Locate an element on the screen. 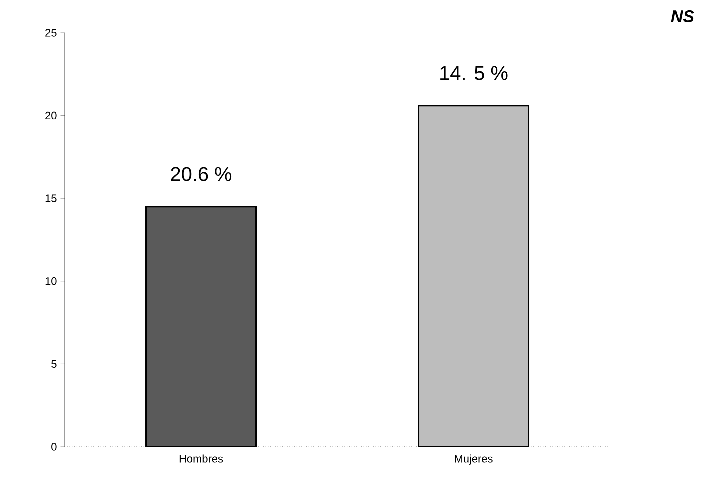 The width and height of the screenshot is (703, 493). x-tick-label: Mujeres is located at coordinates (474, 459).